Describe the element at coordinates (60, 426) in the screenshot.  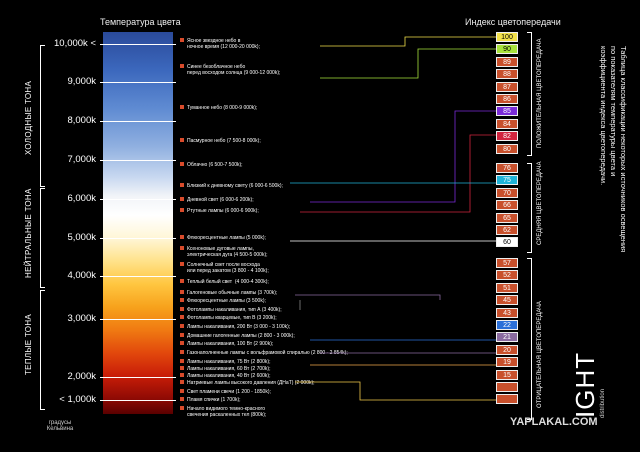
I see `kelvin-footer: градусы Кельвина` at that location.